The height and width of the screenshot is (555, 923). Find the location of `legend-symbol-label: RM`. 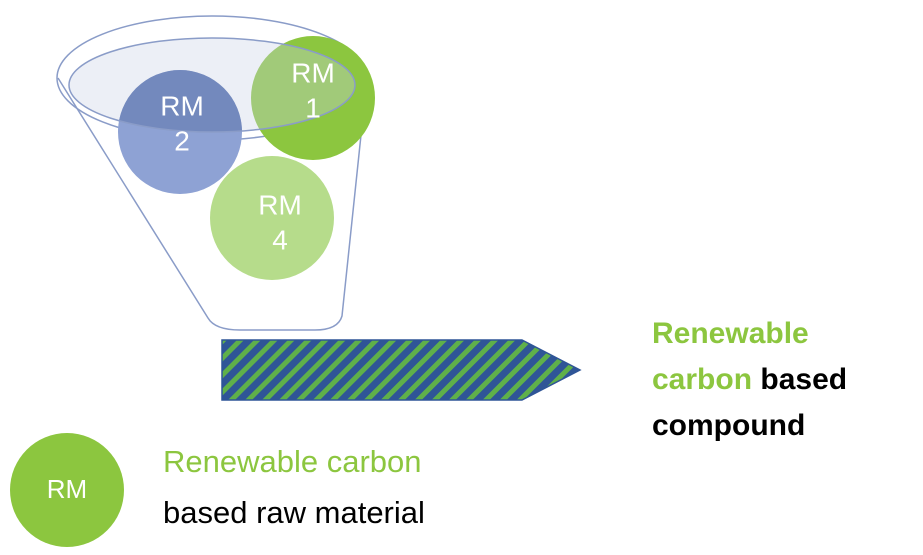

legend-symbol-label: RM is located at coordinates (67, 489).